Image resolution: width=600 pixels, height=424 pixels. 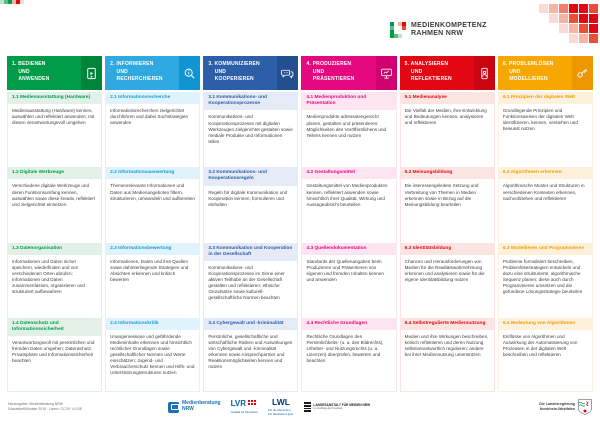 What do you see at coordinates (188, 409) in the screenshot?
I see `medienberatung-line2: NRW` at bounding box center [188, 409].